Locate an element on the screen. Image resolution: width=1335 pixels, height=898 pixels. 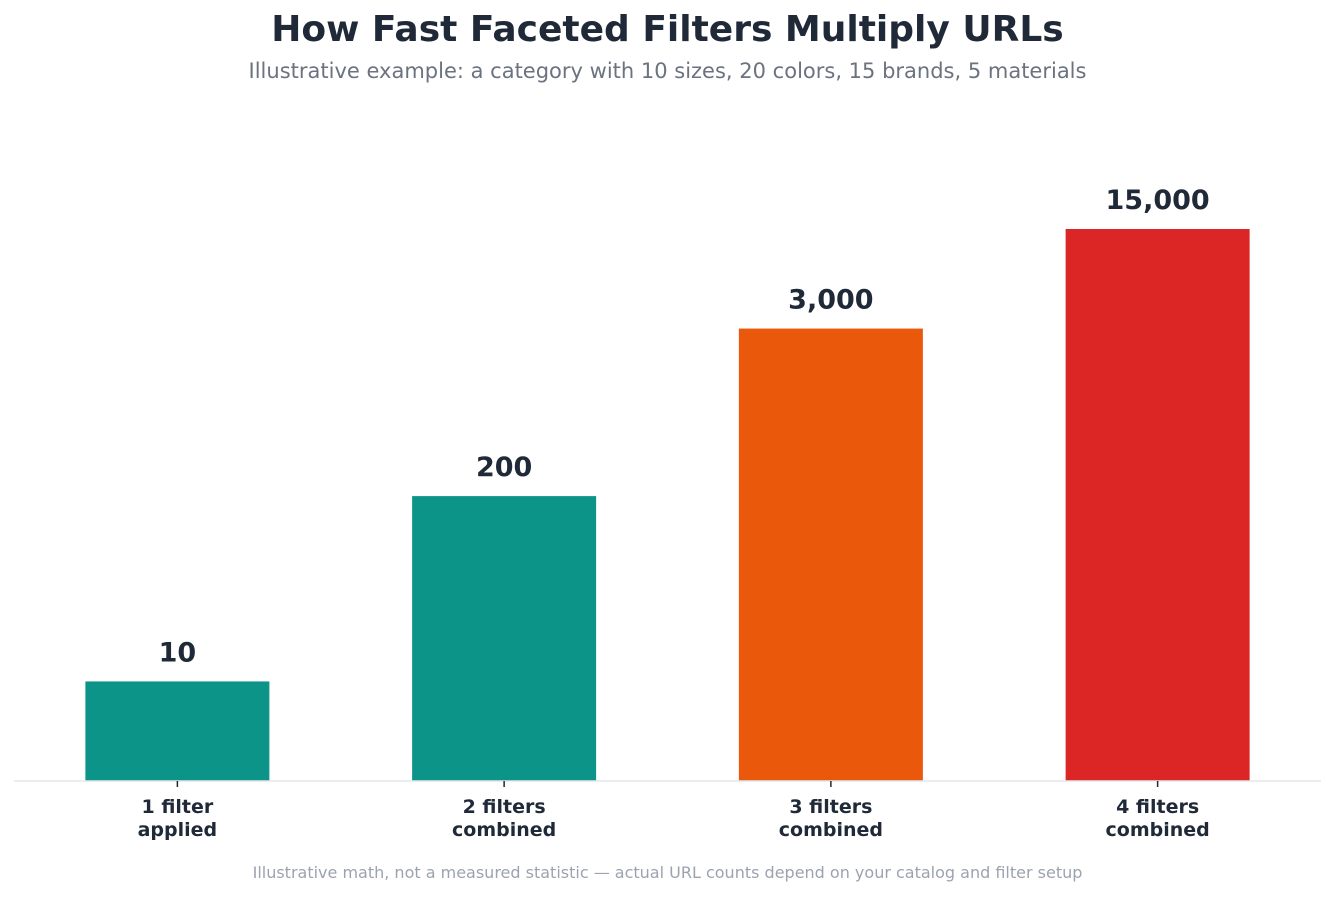
x-tick-label-4: 4 filters combined is located at coordinates (1158, 818).